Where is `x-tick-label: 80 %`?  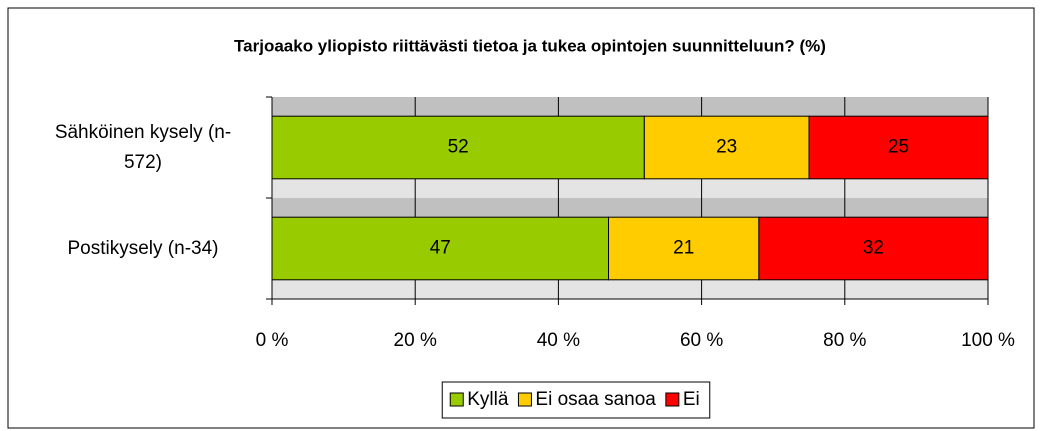 x-tick-label: 80 % is located at coordinates (844, 340).